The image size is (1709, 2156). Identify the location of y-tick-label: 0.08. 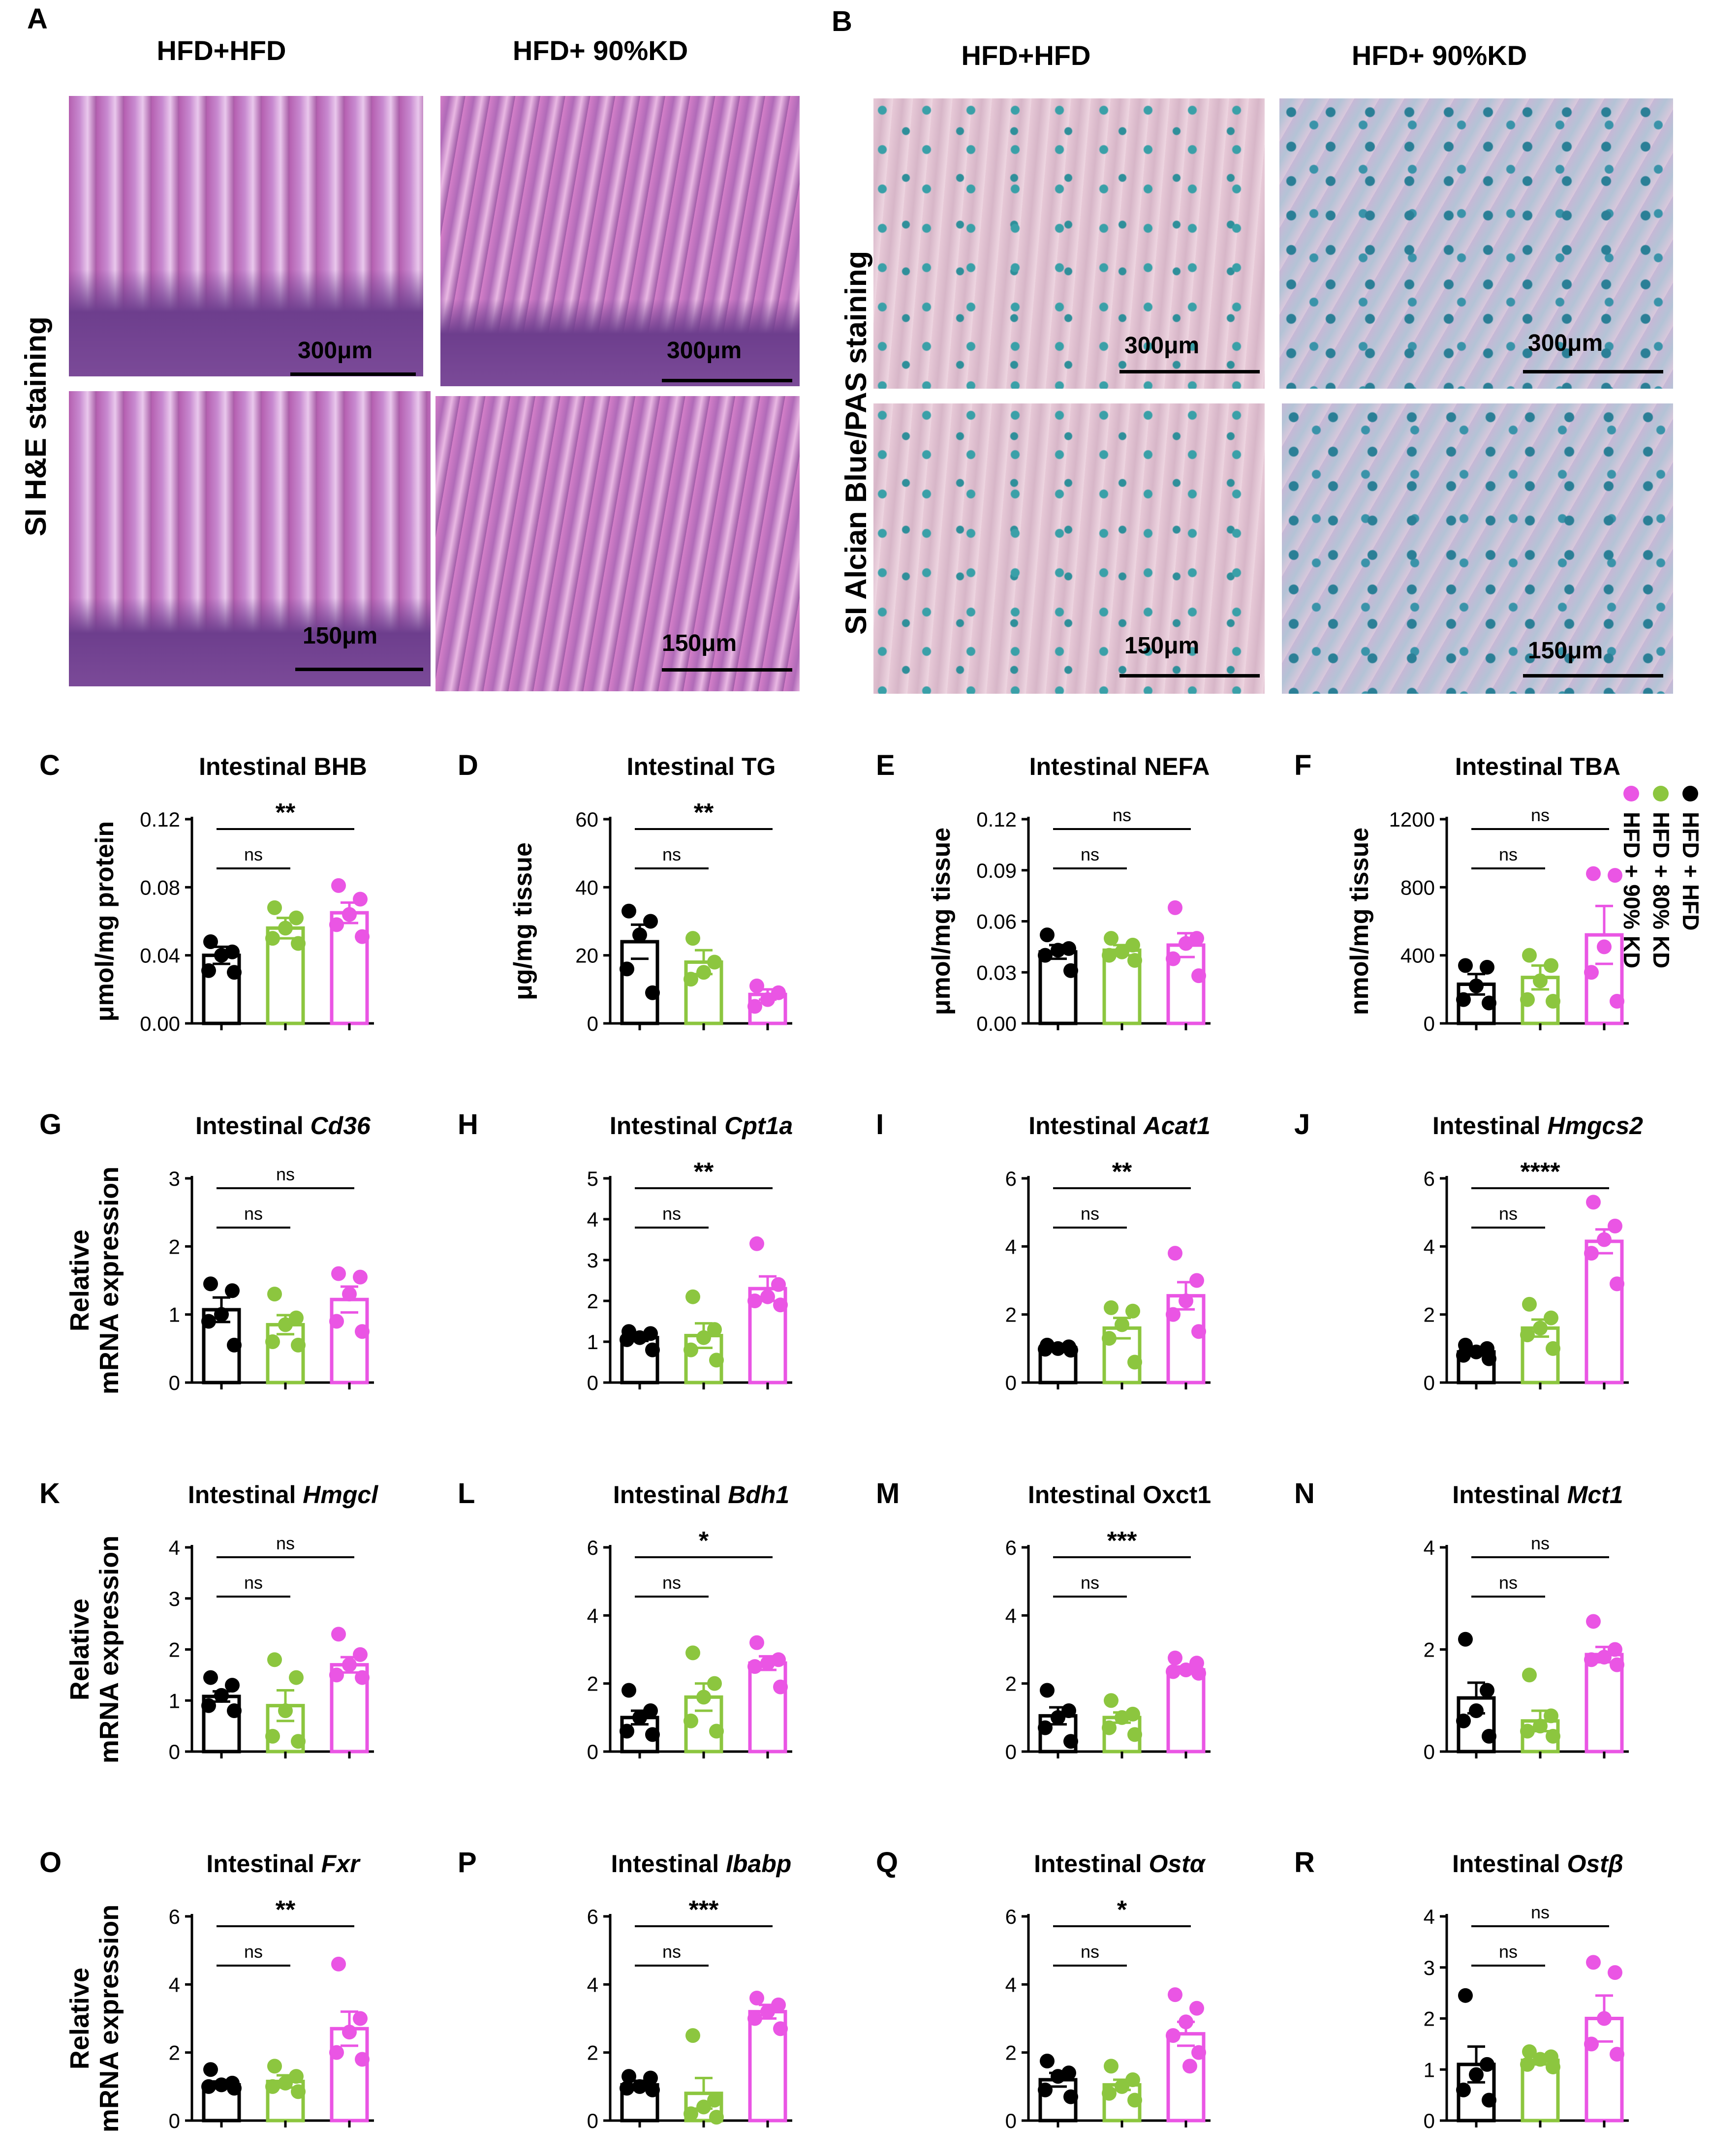
(160, 887).